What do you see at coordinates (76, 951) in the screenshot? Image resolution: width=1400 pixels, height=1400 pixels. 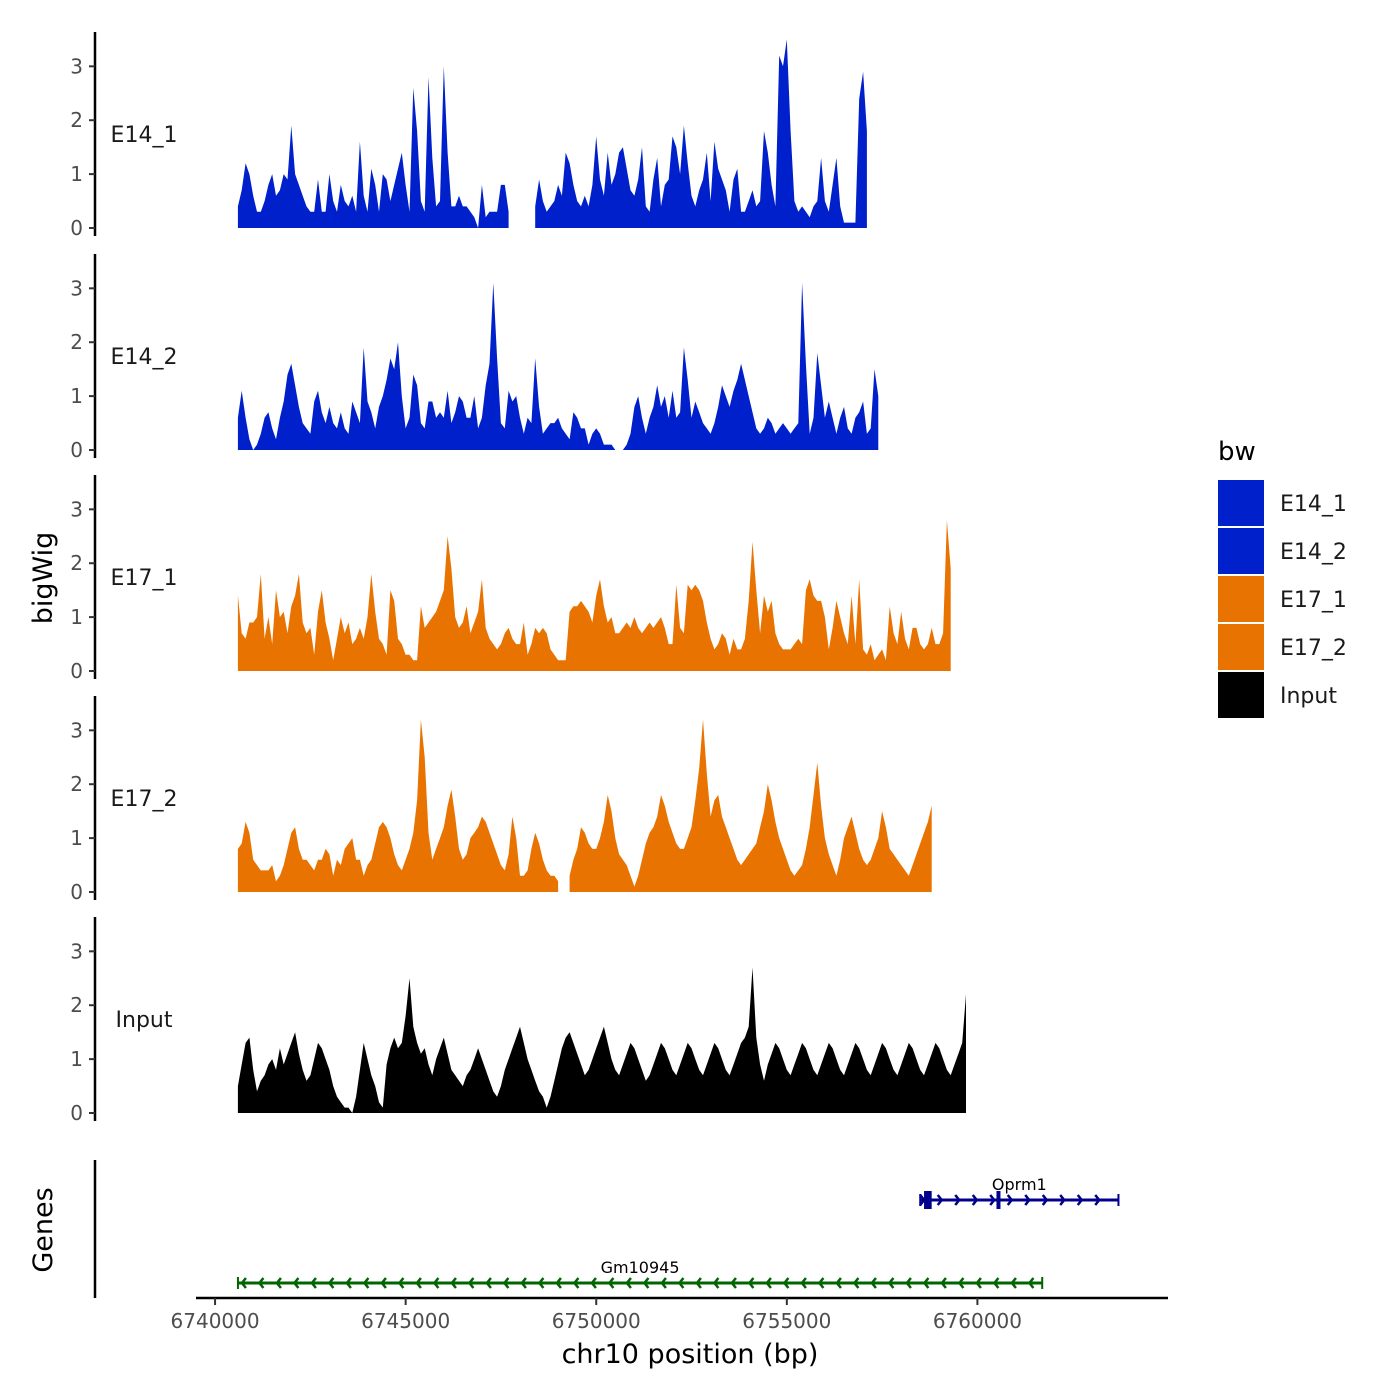 I see `y-tick-label-input-3: 3` at bounding box center [76, 951].